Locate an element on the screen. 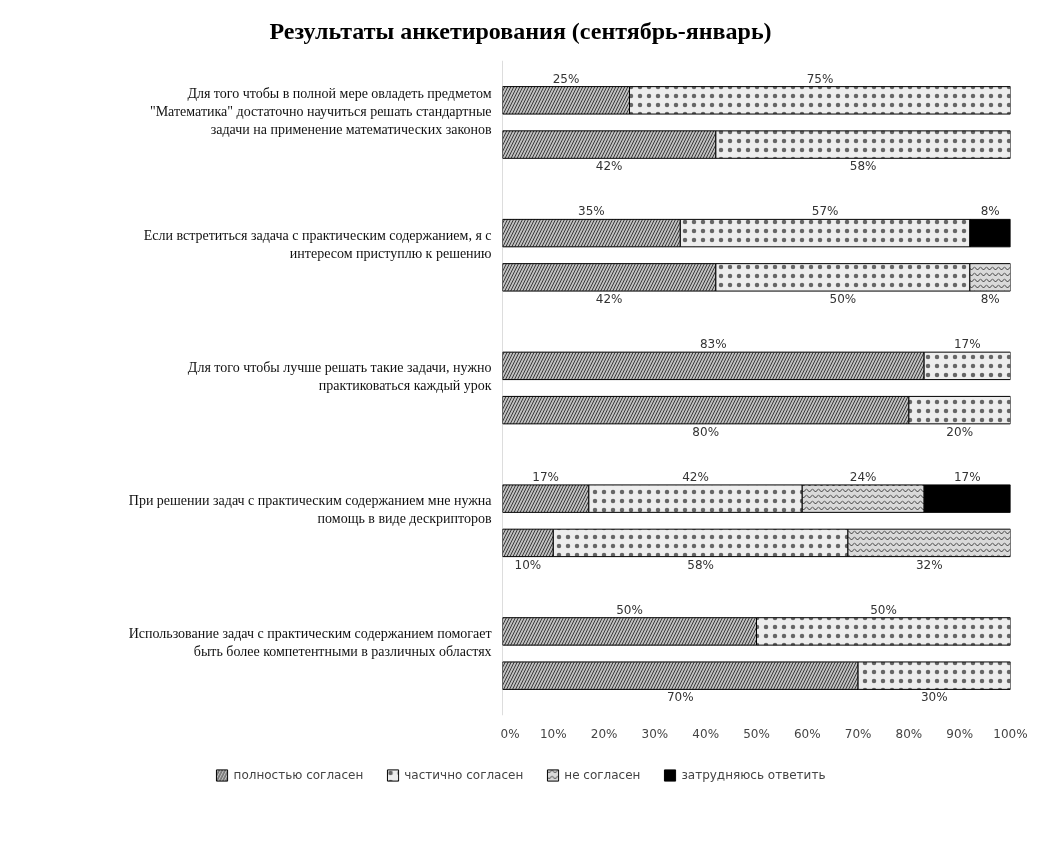  x-tick-label: 90% is located at coordinates (960, 733).